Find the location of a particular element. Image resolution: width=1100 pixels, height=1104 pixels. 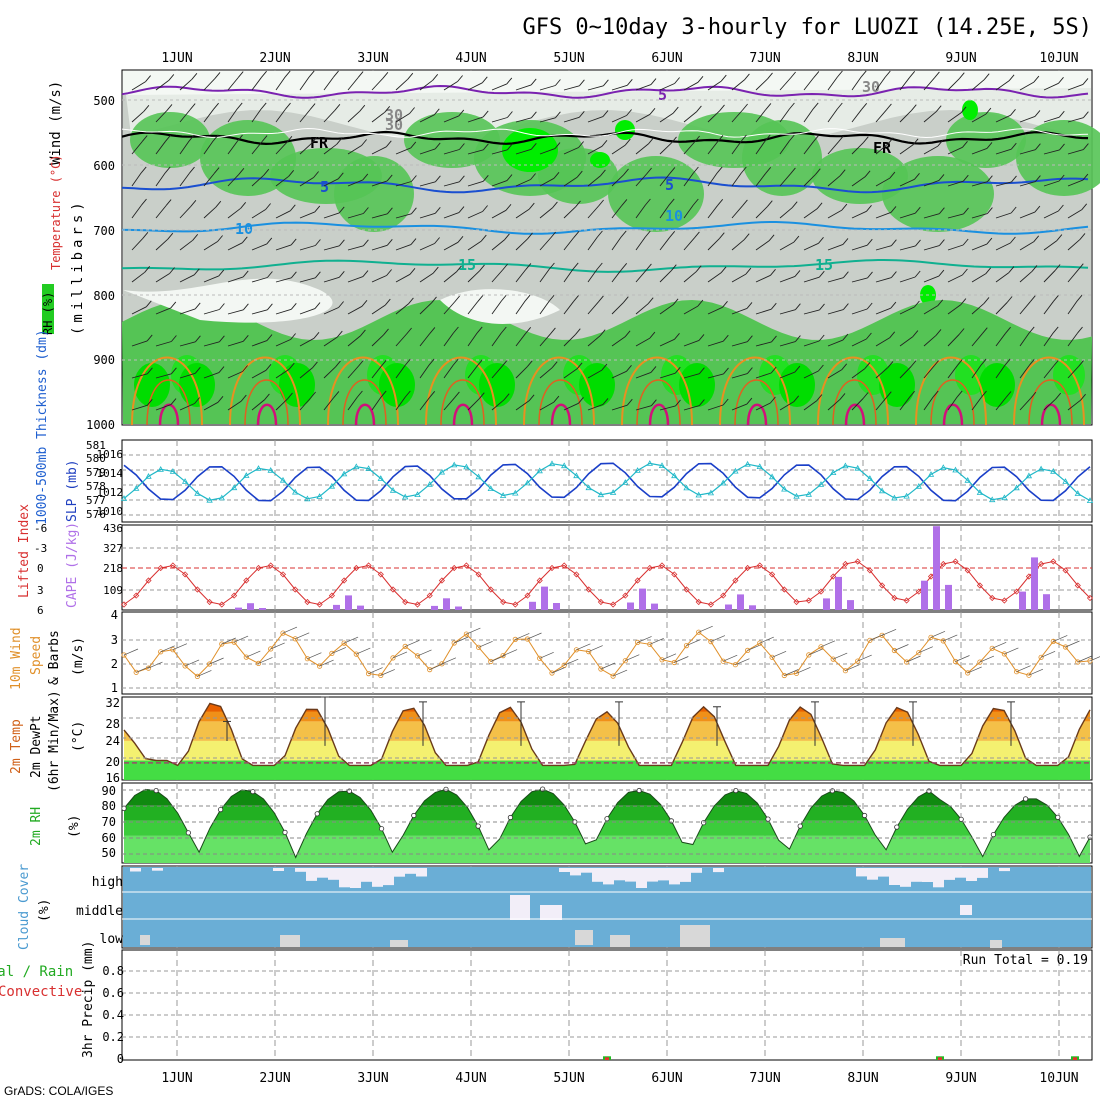

rh-patch-bright is located at coordinates (625, 130).